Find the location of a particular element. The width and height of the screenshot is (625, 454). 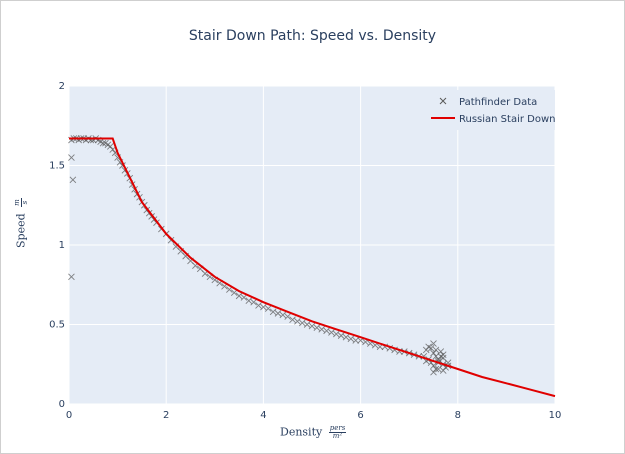

legend-label-russian: Russian Stair Down is located at coordinates (507, 119).